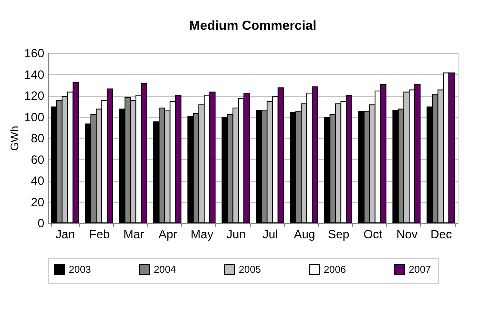 The height and width of the screenshot is (310, 495). I want to click on x-tick-label: Aug, so click(305, 235).